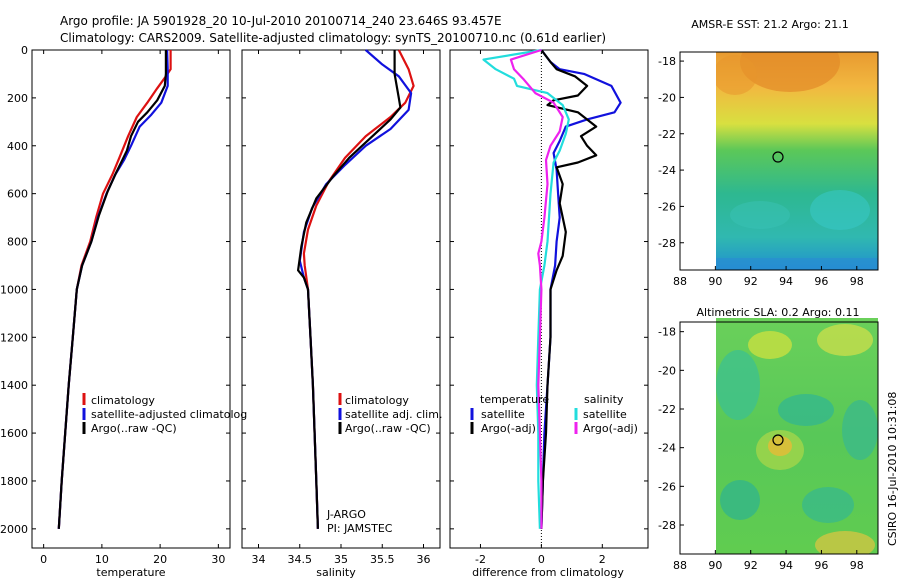  What do you see at coordinates (790, 72) in the screenshot?
I see `sst-warm-patch` at bounding box center [790, 72].